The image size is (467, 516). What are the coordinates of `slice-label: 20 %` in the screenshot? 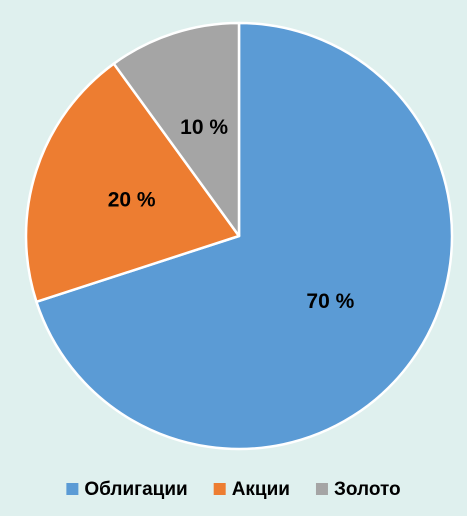 It's located at (132, 200).